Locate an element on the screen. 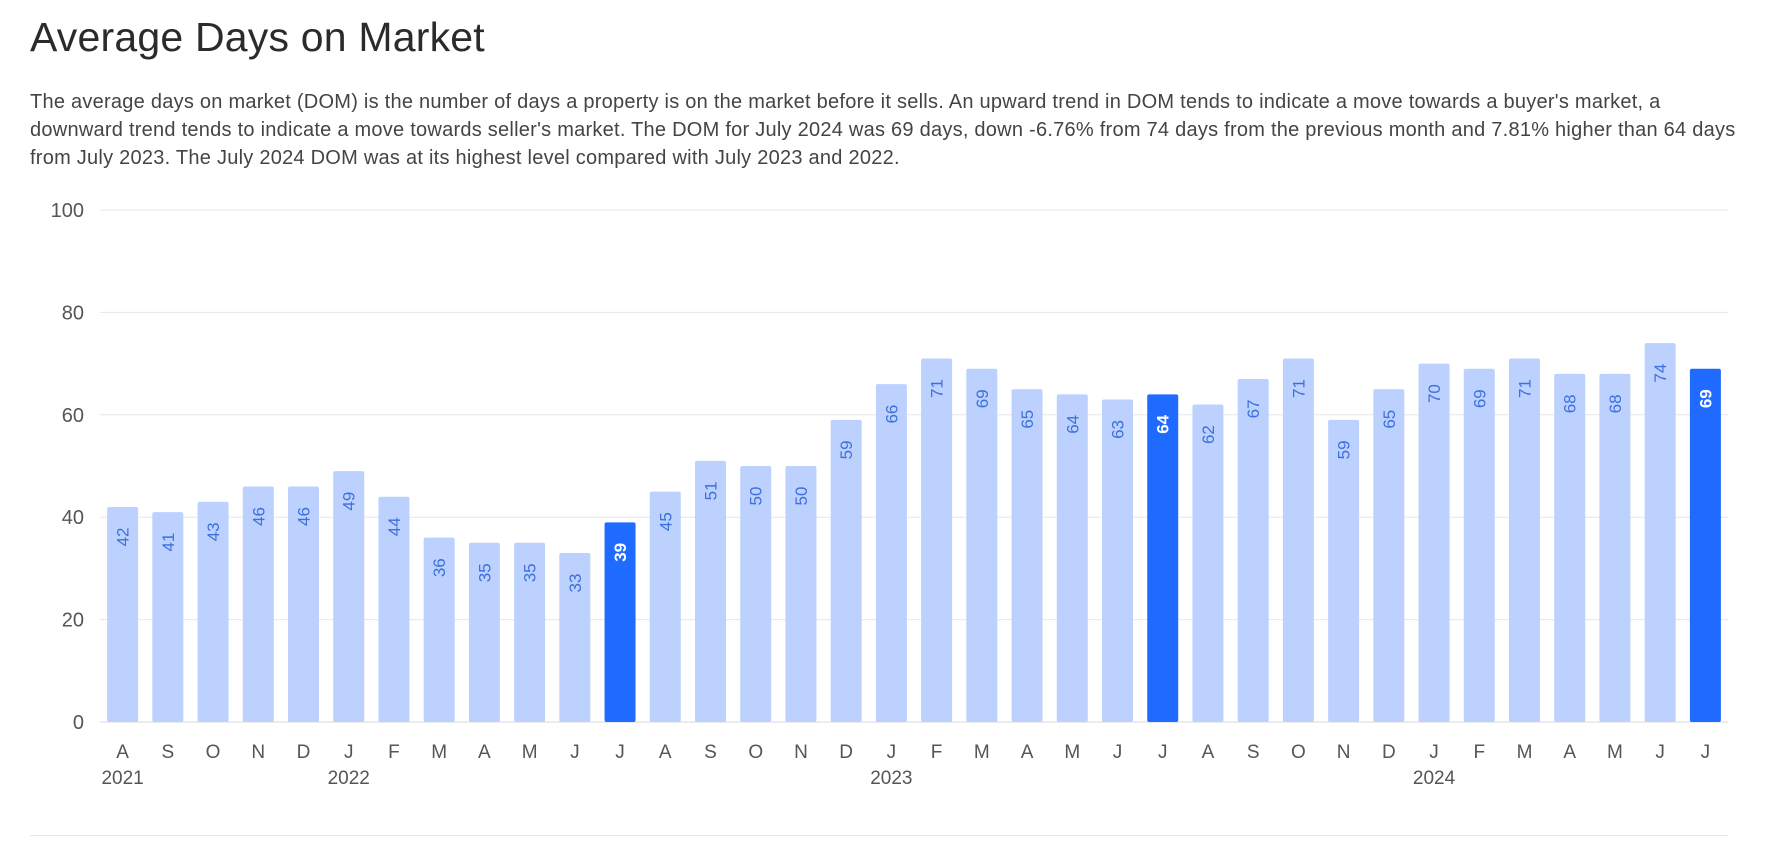 Image resolution: width=1768 pixels, height=846 pixels. bar-value-label: 39 is located at coordinates (620, 552).